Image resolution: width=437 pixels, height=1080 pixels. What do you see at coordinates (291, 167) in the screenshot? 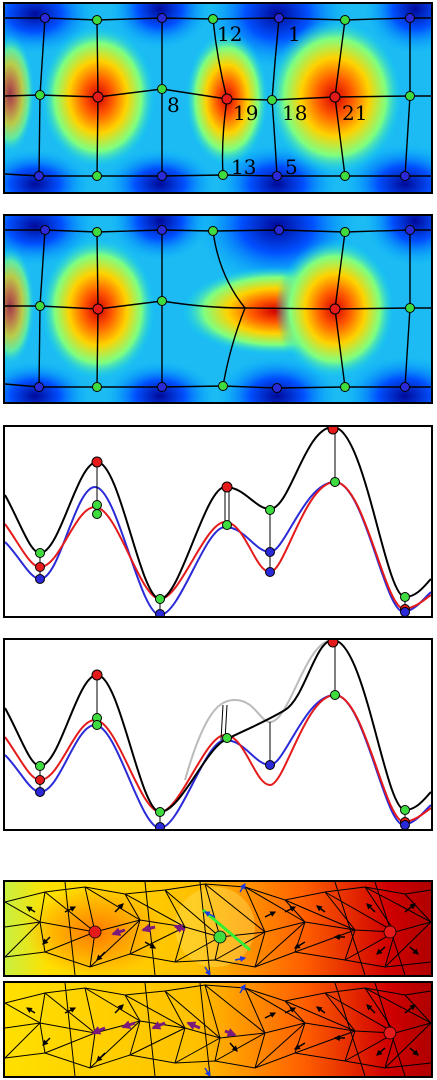
I see `label-5: 5` at bounding box center [291, 167].